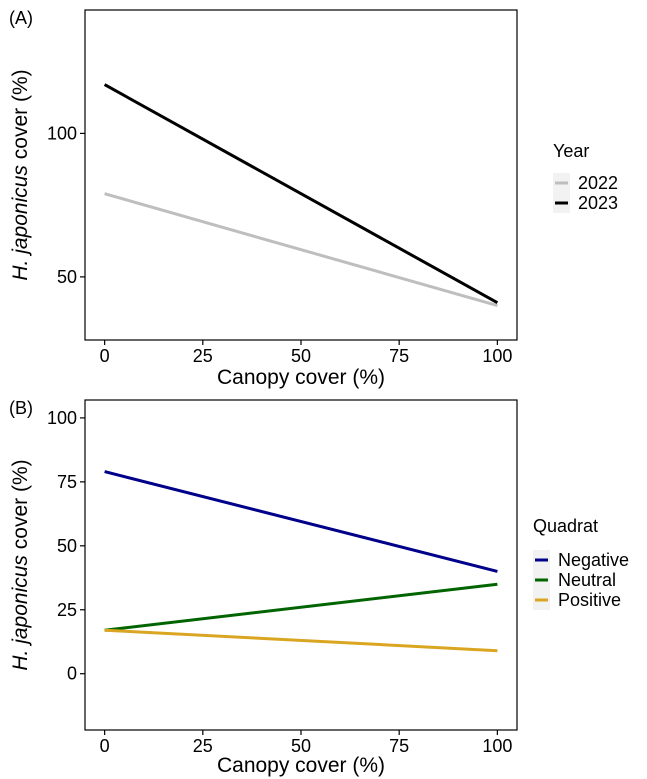 The height and width of the screenshot is (779, 647). I want to click on legend-label: 2022, so click(598, 183).